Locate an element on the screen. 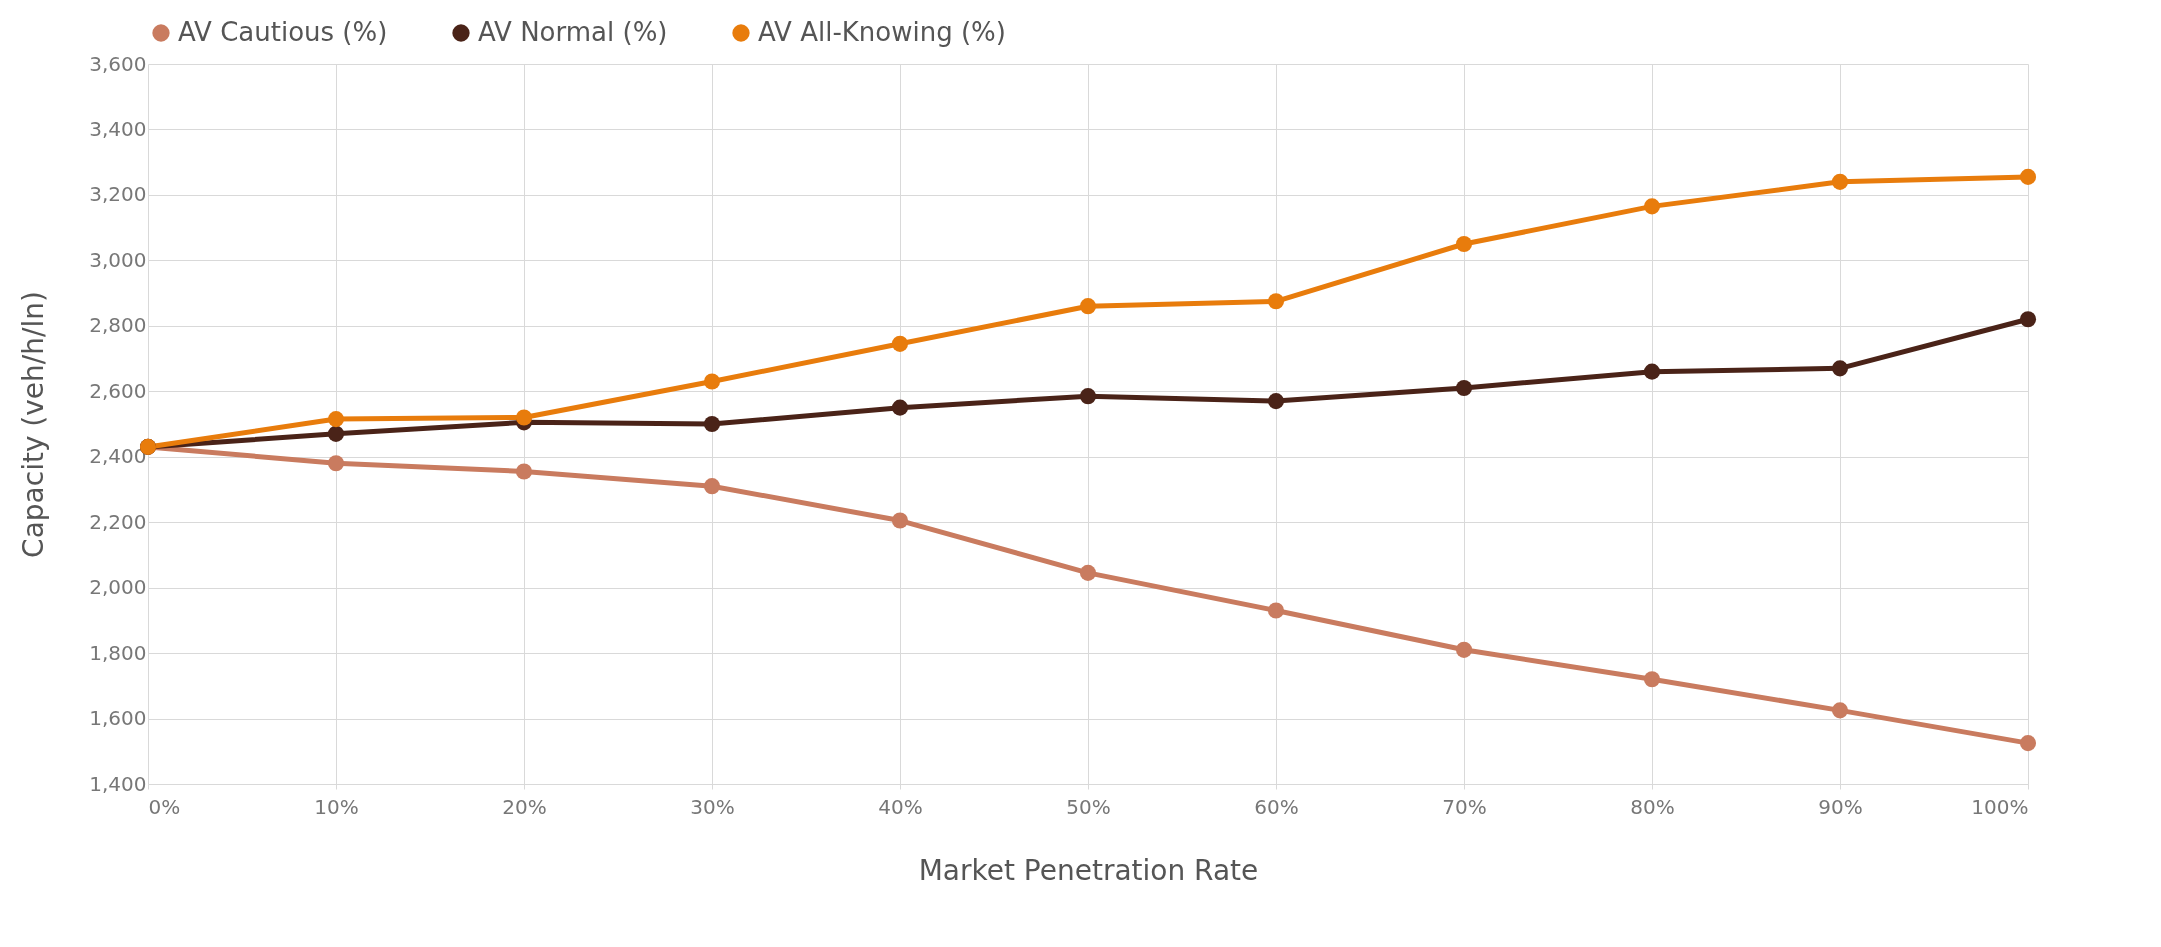  x-tick-label: 10% is located at coordinates (336, 806).